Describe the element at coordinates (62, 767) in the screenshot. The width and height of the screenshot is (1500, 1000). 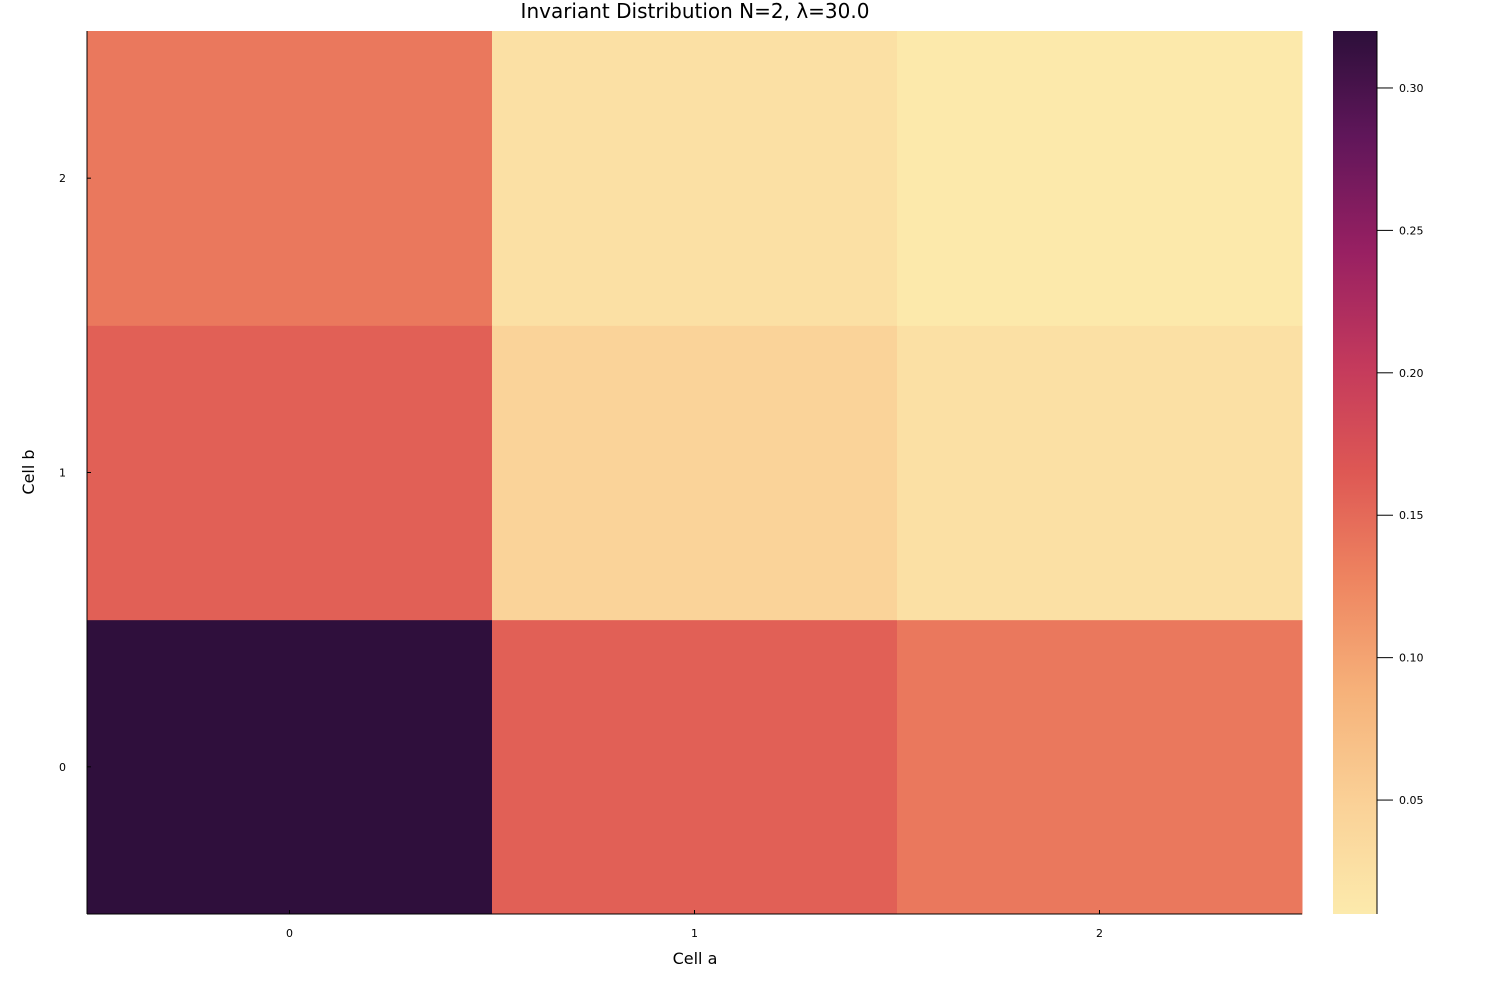
I see `y-tick-label: 0` at that location.